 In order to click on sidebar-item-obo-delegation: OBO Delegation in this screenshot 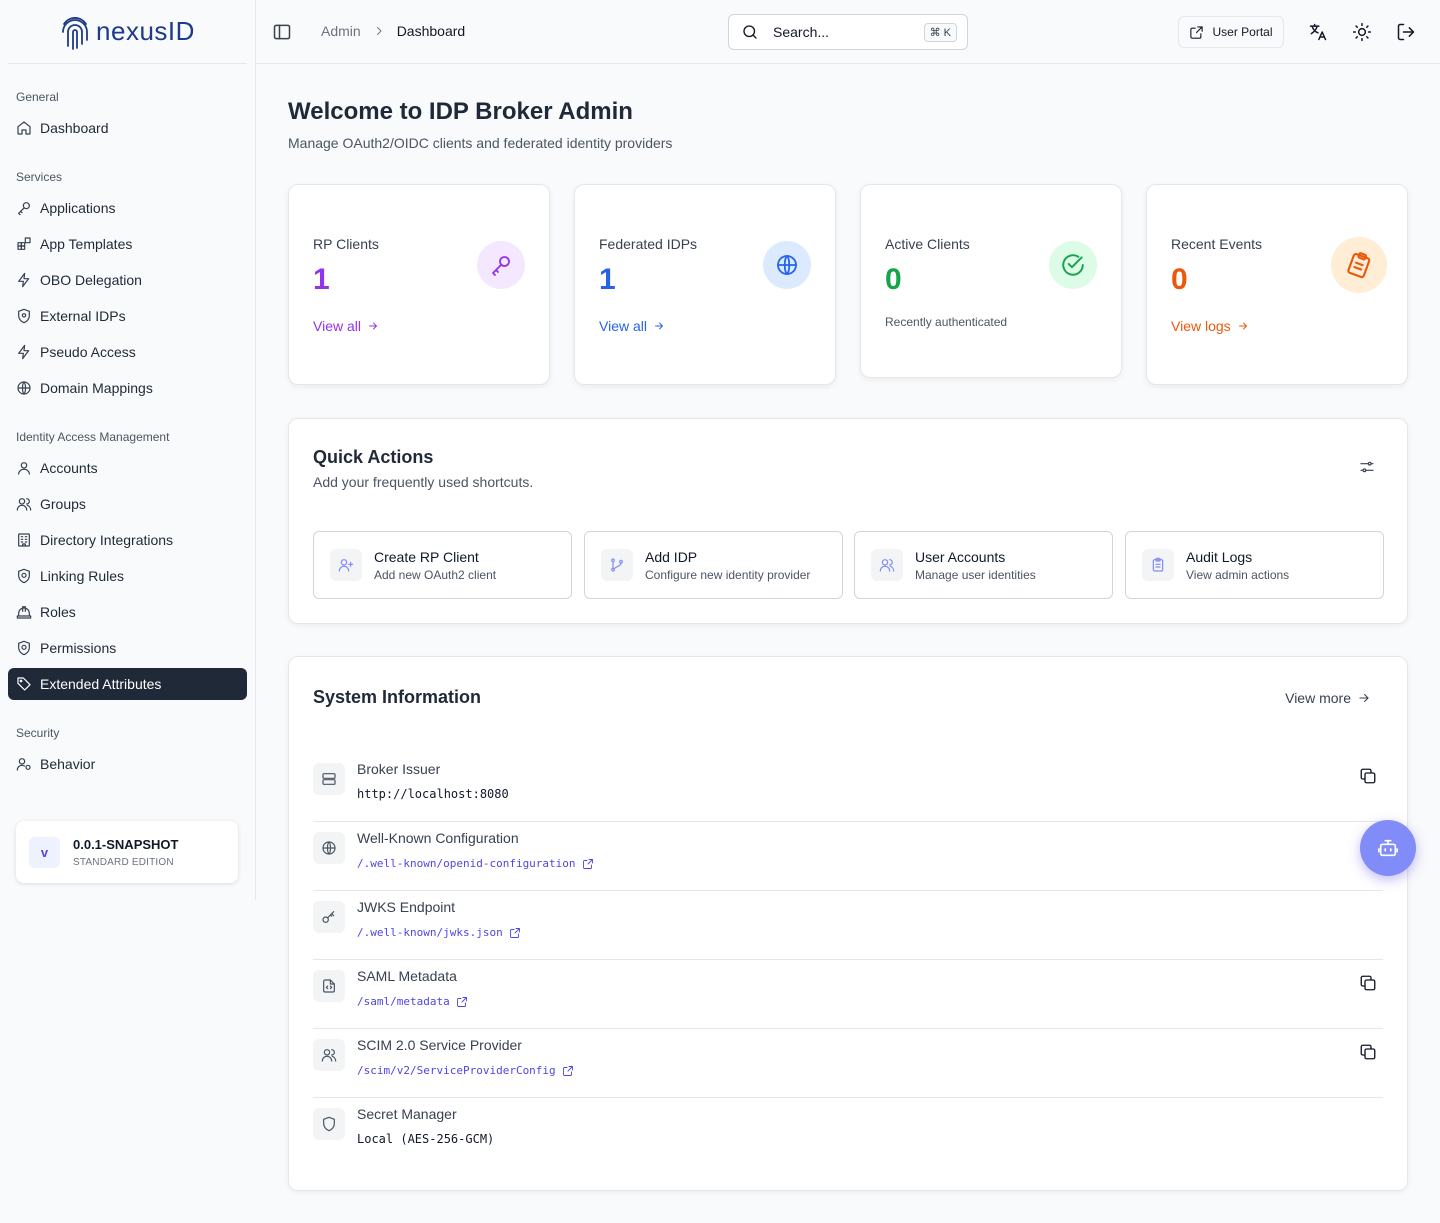, I will do `click(127, 280)`.